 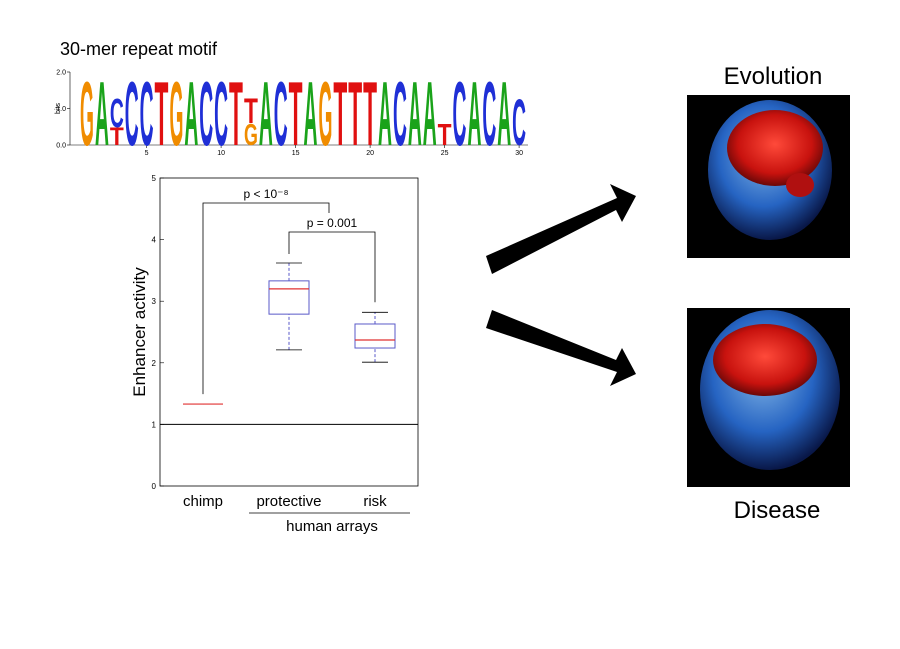 I want to click on group-label: human arrays, so click(x=332, y=526).